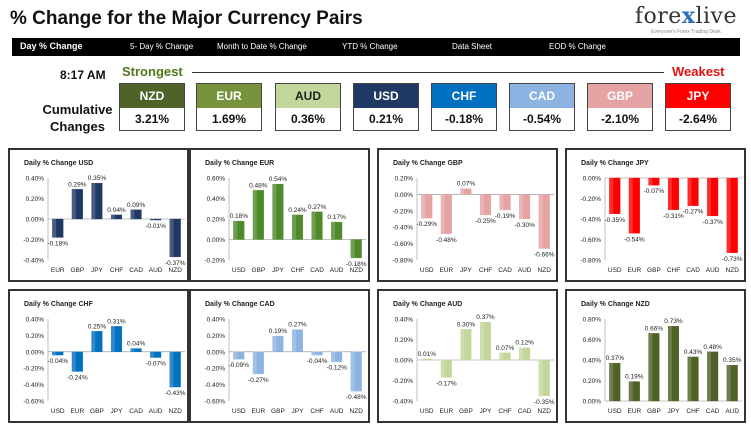 The width and height of the screenshot is (751, 431). Describe the element at coordinates (58, 163) in the screenshot. I see `chart-title: Daily % Change USD` at that location.